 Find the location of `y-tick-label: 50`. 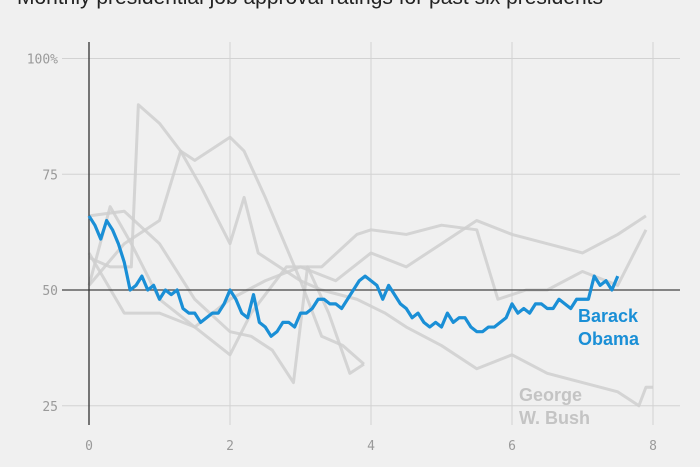

y-tick-label: 50 is located at coordinates (50, 291).